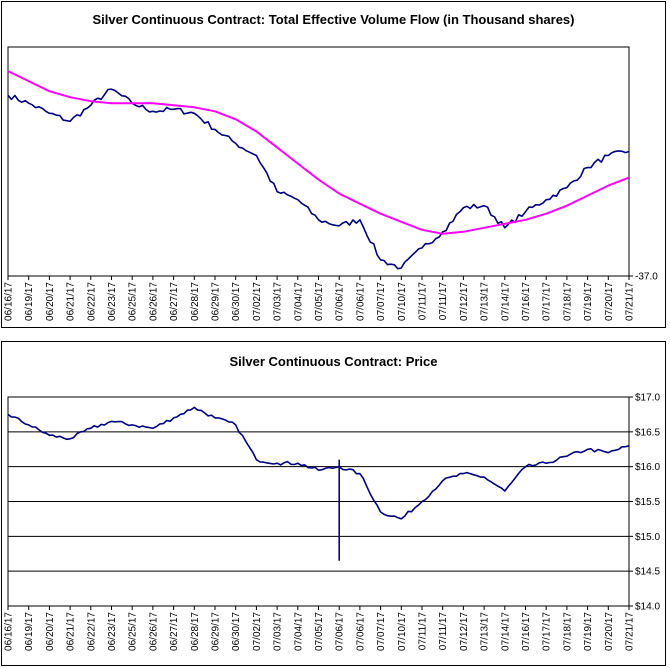 The height and width of the screenshot is (668, 670). I want to click on y-tick-label: $15.5, so click(647, 502).